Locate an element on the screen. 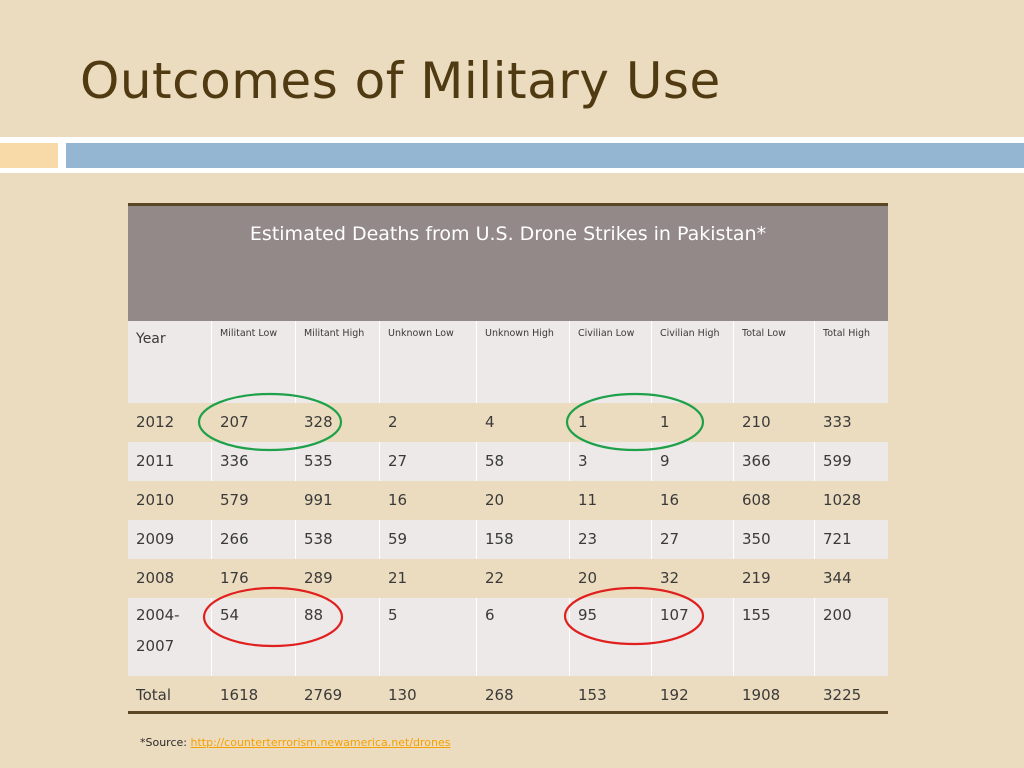 Image resolution: width=1024 pixels, height=768 pixels. table-row: 2008 176 289 21 22 20 32 219 344 is located at coordinates (508, 578).